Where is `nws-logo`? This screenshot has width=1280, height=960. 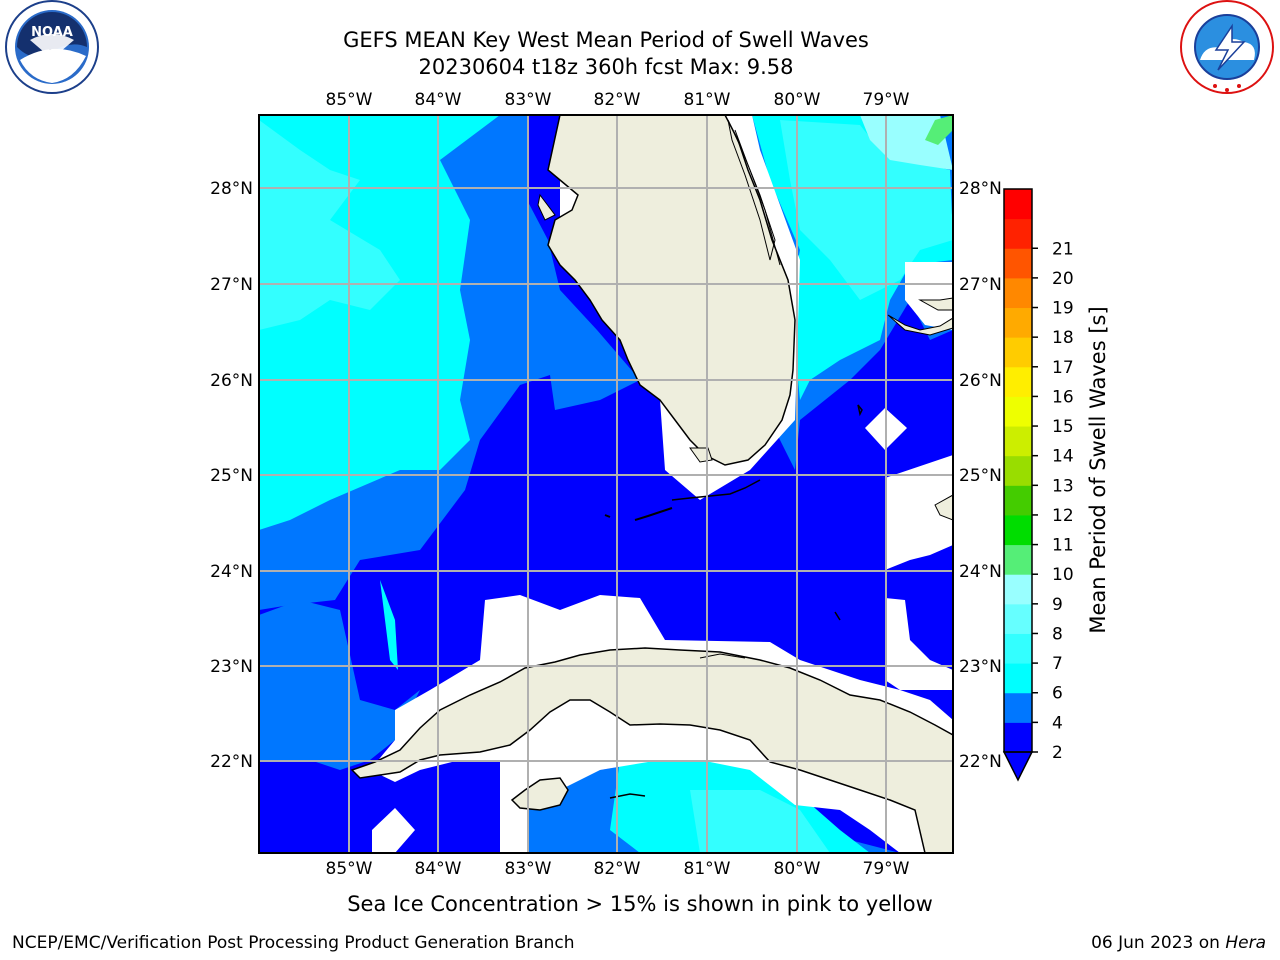 nws-logo is located at coordinates (1227, 47).